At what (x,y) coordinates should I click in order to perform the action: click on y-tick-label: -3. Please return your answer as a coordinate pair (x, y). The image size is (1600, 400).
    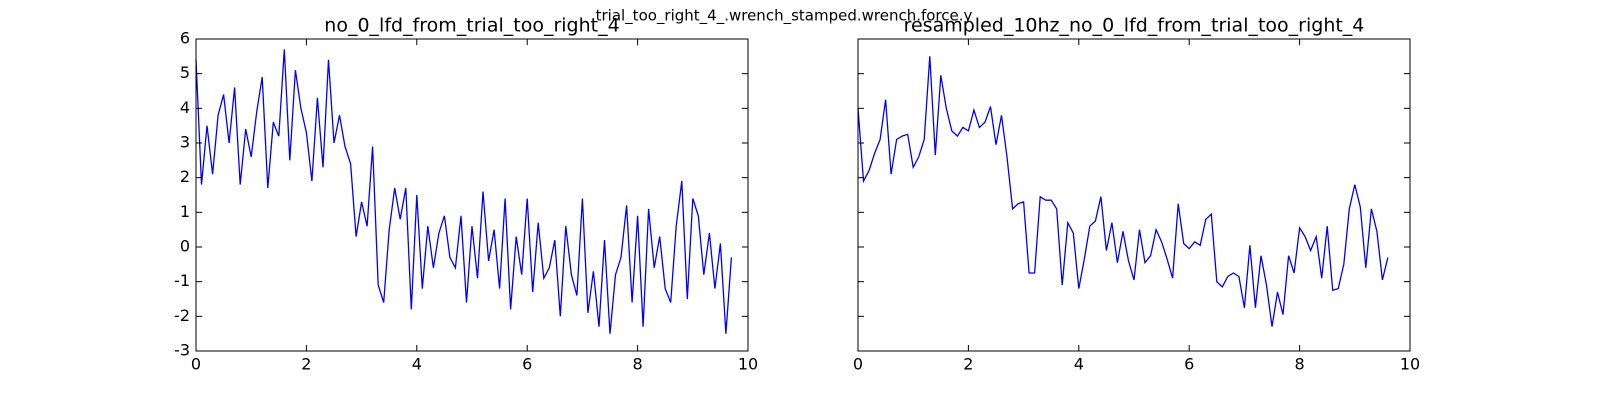
    Looking at the image, I should click on (182, 350).